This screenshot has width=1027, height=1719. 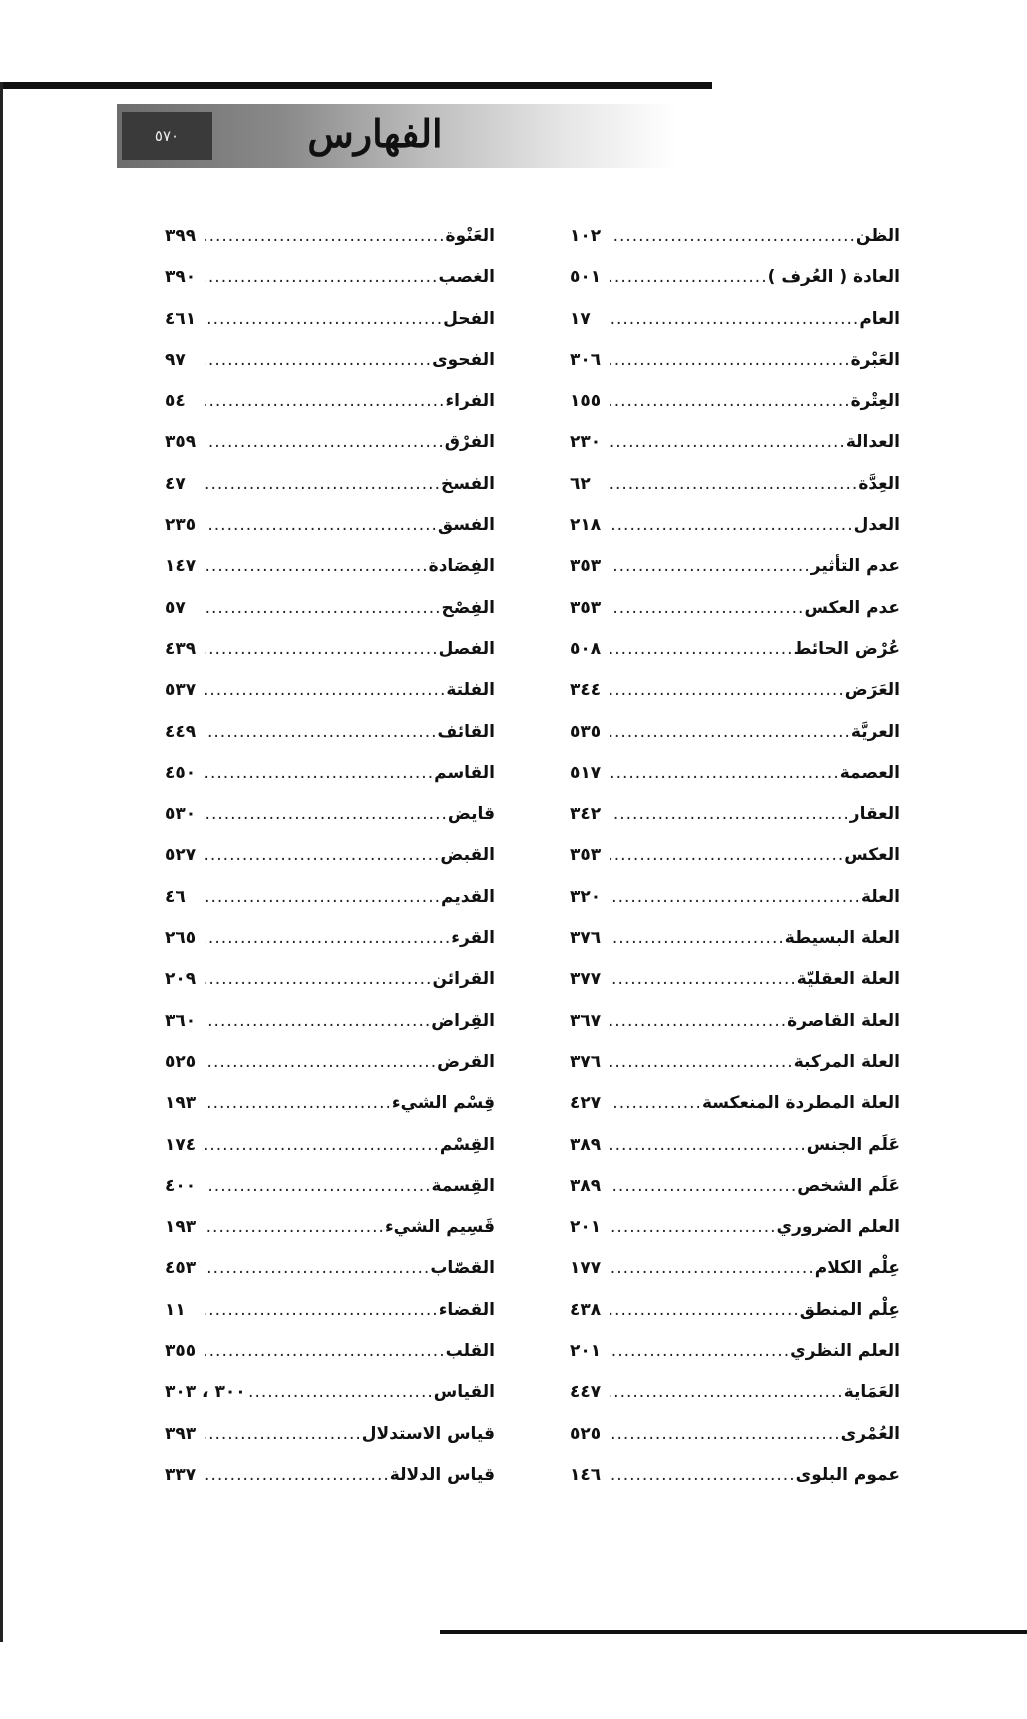 I want to click on index-term: عدم العكس, so click(x=852, y=607).